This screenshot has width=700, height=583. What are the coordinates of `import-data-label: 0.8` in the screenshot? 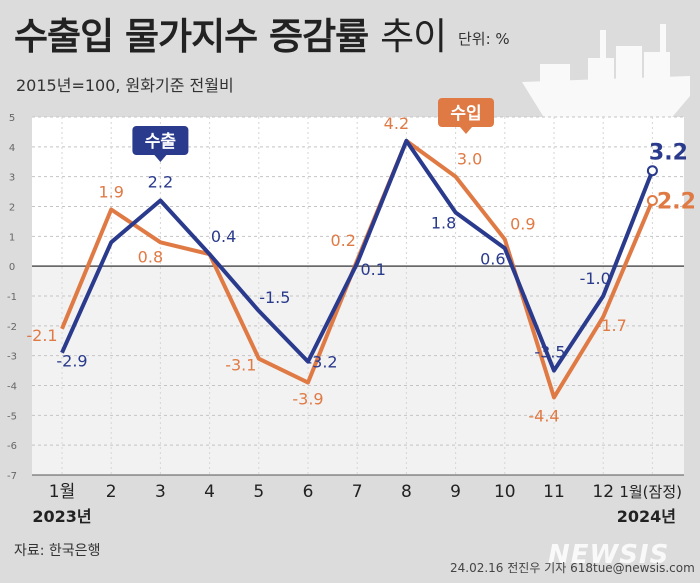 It's located at (150, 256).